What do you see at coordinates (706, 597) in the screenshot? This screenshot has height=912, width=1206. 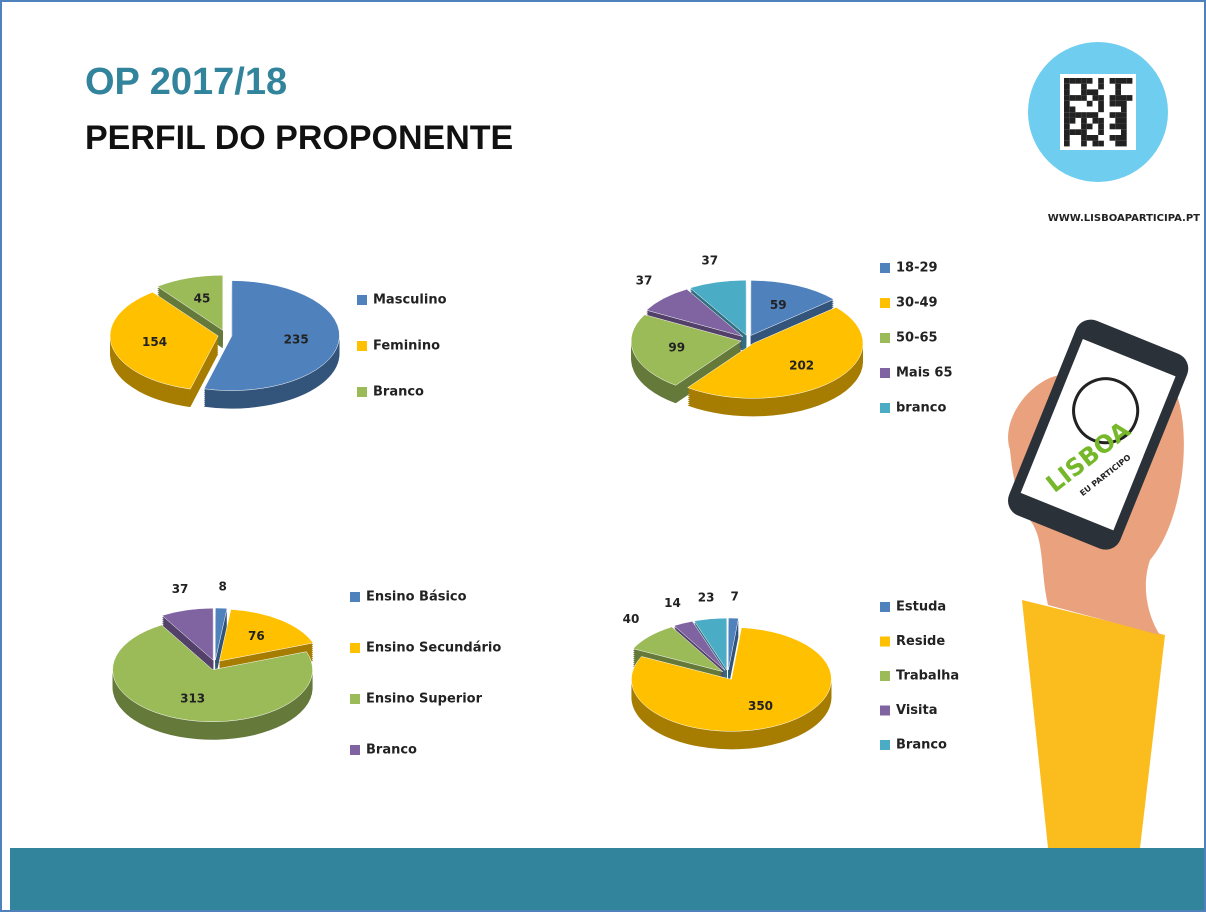 I see `data-label: 23` at bounding box center [706, 597].